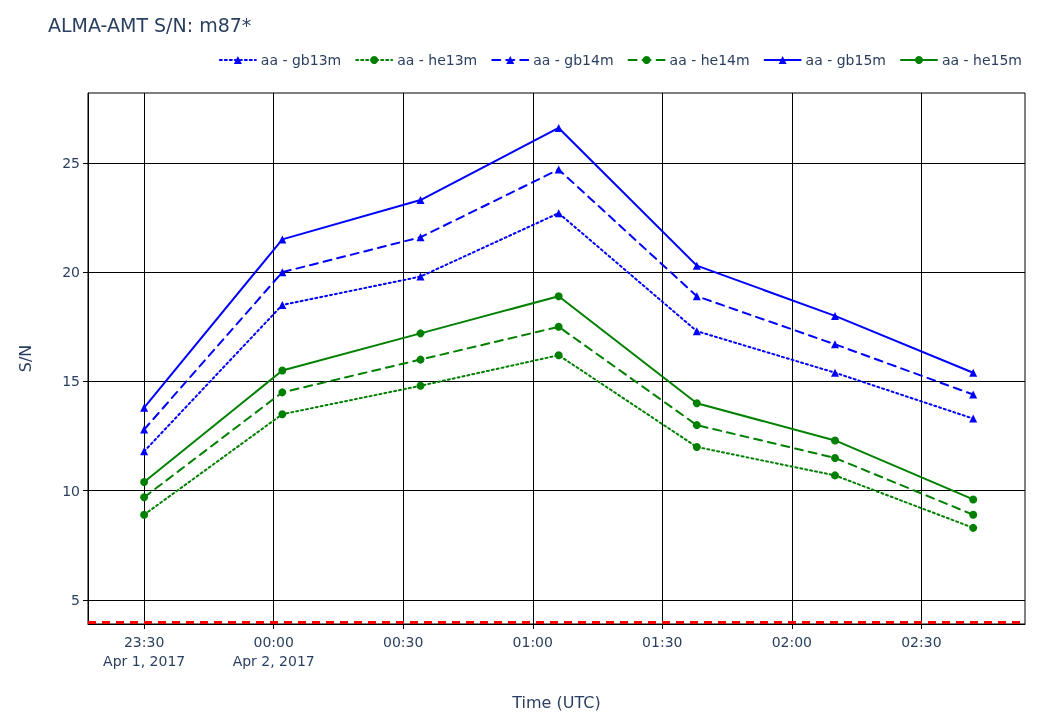  Describe the element at coordinates (144, 651) in the screenshot. I see `x-tick-label: 23:30 Apr 1, 2017` at that location.